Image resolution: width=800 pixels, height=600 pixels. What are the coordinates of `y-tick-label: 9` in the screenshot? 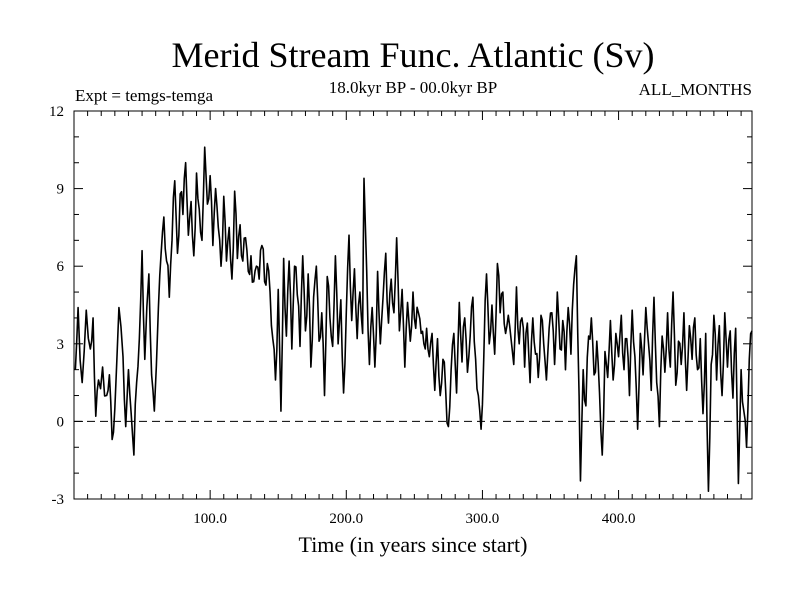 It's located at (61, 190).